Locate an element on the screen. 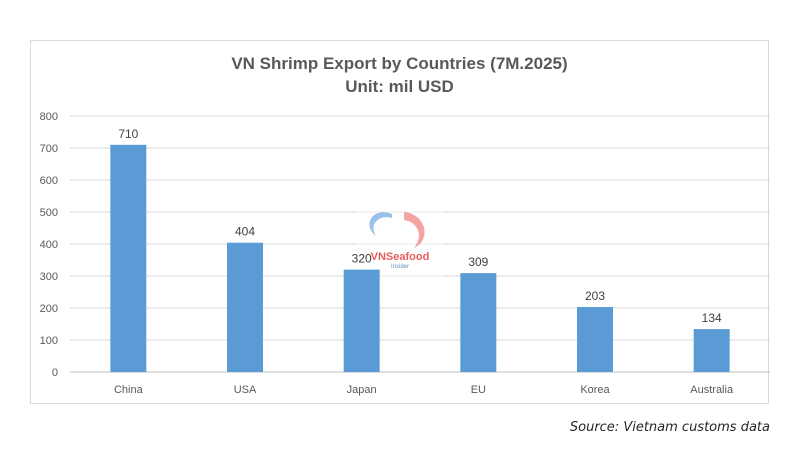 The width and height of the screenshot is (800, 450). y-tick-label: 100 is located at coordinates (49, 341).